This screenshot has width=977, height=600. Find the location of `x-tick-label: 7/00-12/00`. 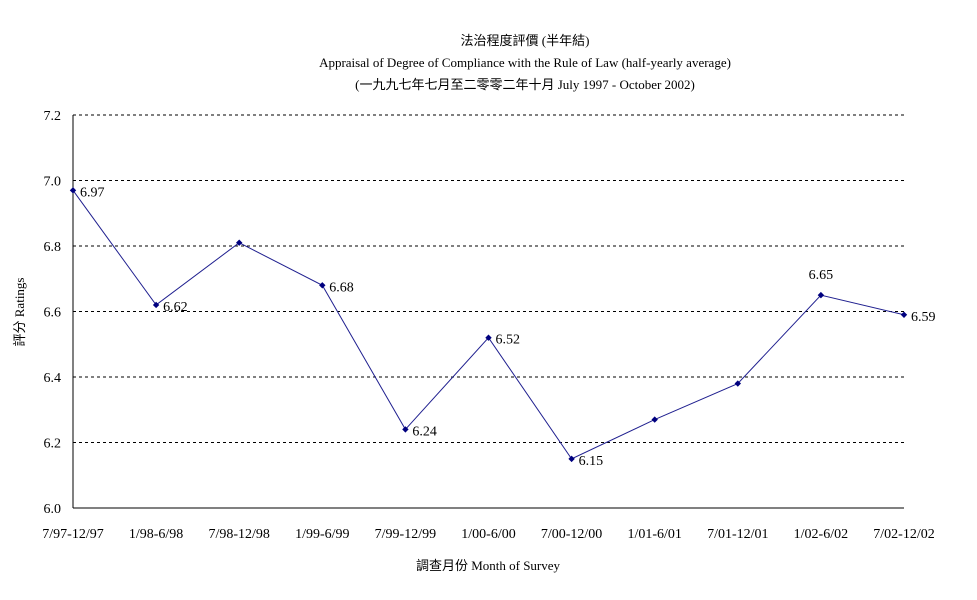

x-tick-label: 7/00-12/00 is located at coordinates (571, 534).